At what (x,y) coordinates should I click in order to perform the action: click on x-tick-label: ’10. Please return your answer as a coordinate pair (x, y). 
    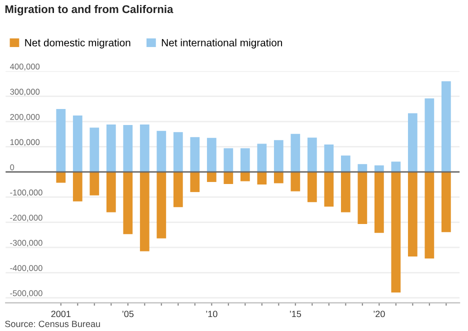
    Looking at the image, I should click on (212, 314).